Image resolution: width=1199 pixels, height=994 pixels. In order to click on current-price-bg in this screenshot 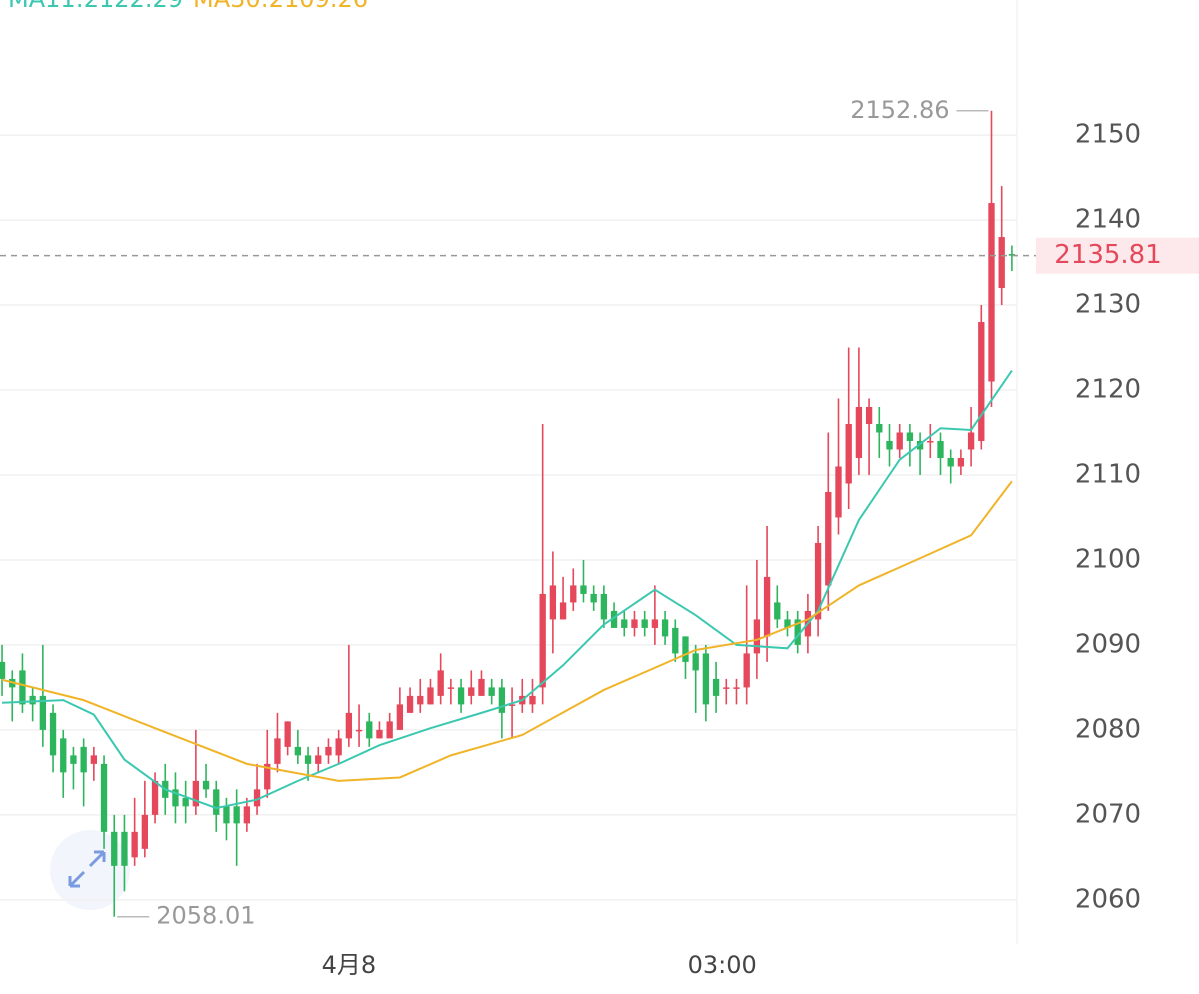, I will do `click(1117, 255)`.